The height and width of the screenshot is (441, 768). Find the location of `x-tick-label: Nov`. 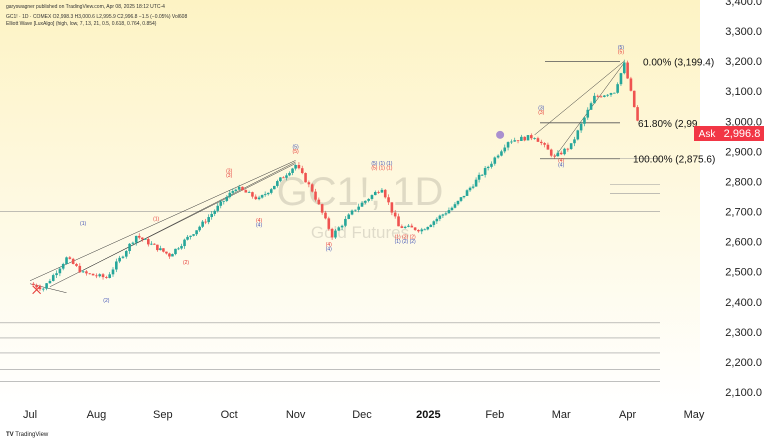

x-tick-label: Nov is located at coordinates (296, 415).